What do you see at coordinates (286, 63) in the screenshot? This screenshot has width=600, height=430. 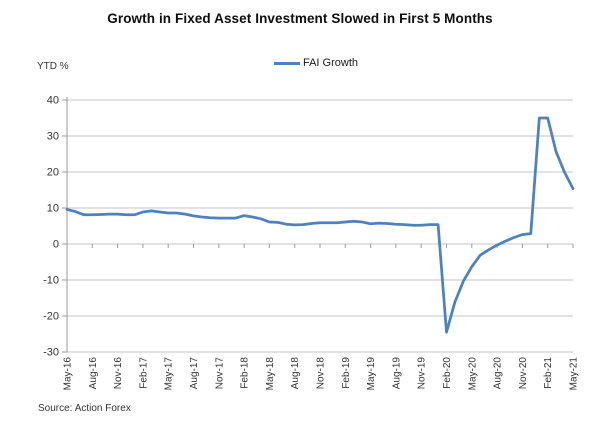 I see `legend-line-swatch` at bounding box center [286, 63].